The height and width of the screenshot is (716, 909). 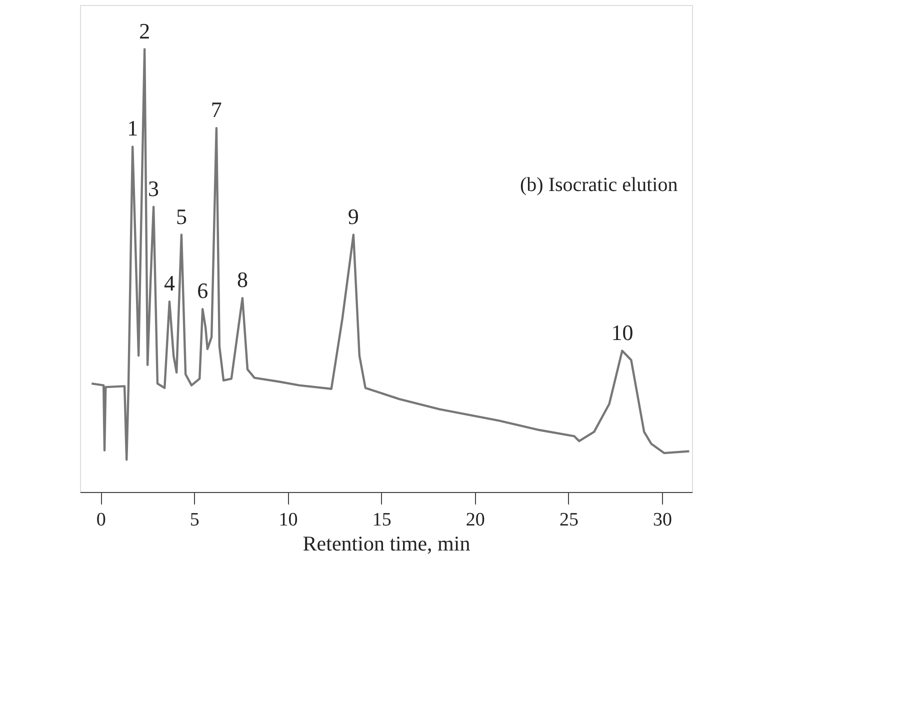 What do you see at coordinates (169, 283) in the screenshot?
I see `annotation: 4` at bounding box center [169, 283].